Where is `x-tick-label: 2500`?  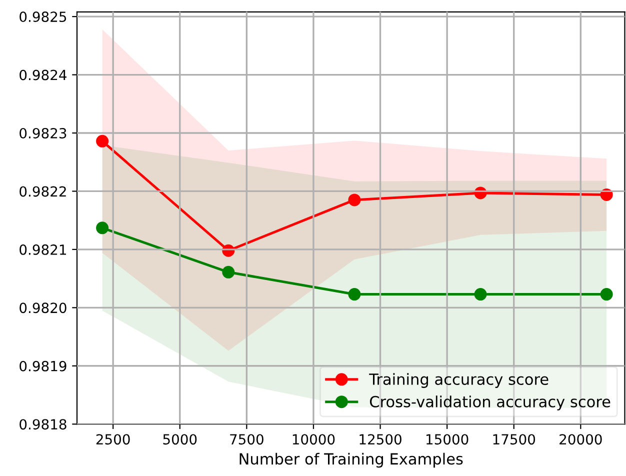 x-tick-label: 2500 is located at coordinates (113, 439).